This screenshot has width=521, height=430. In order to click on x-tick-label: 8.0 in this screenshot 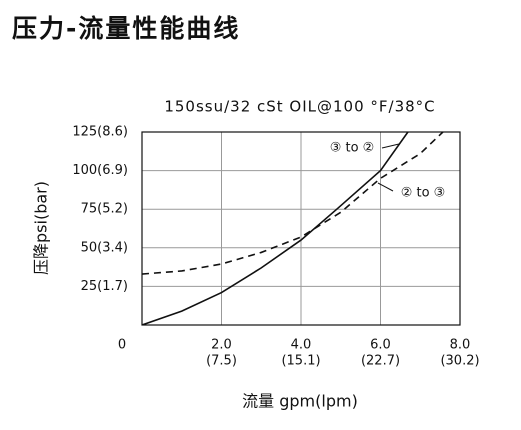, I will do `click(460, 345)`.